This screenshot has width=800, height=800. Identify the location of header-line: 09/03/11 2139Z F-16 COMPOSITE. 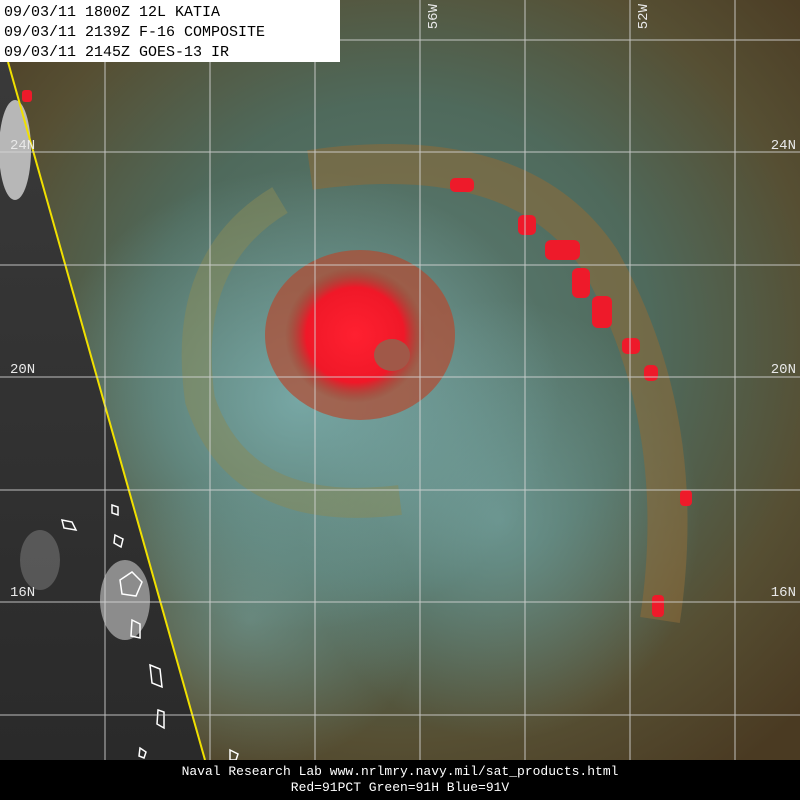
(134, 32).